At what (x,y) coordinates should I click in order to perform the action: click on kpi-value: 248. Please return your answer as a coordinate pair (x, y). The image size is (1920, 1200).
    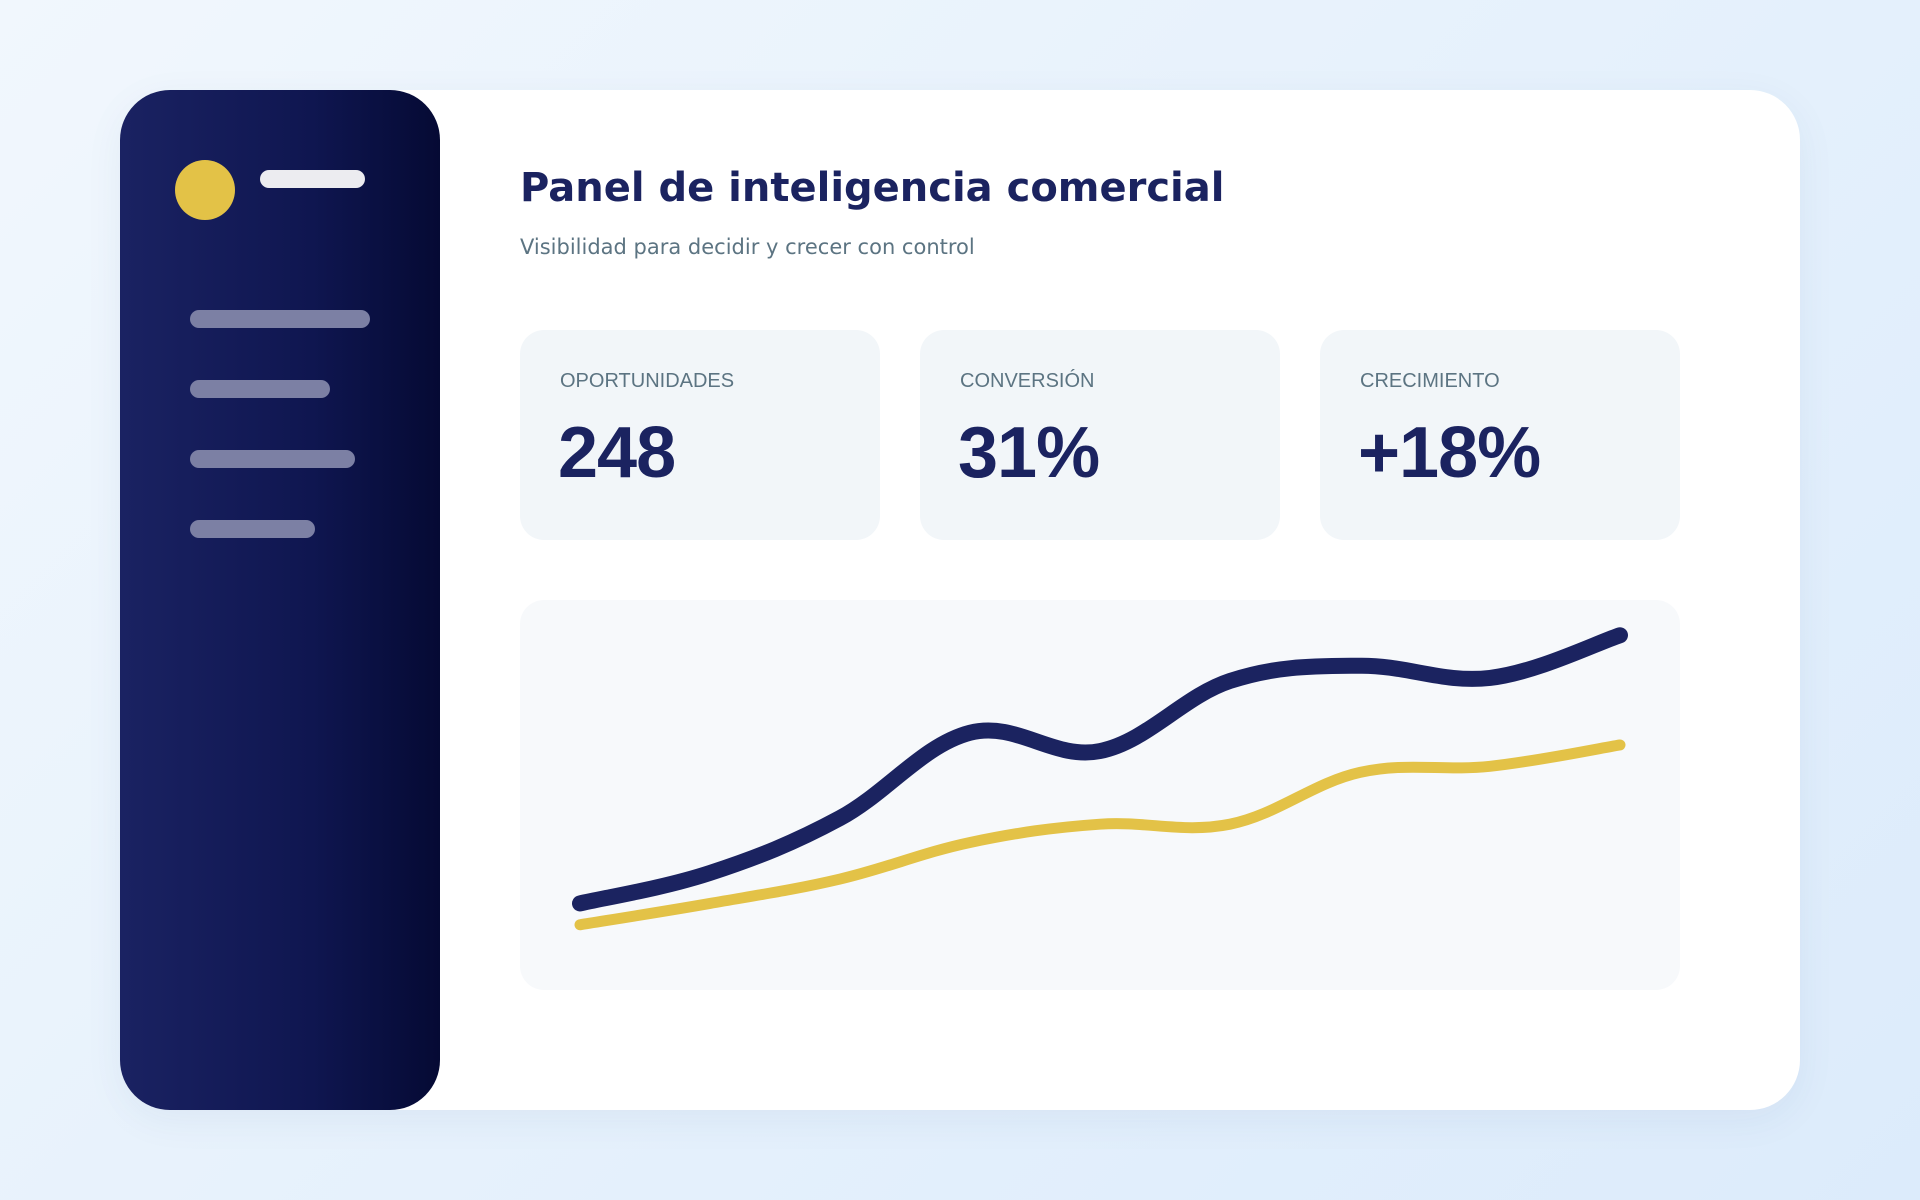
    Looking at the image, I should click on (617, 453).